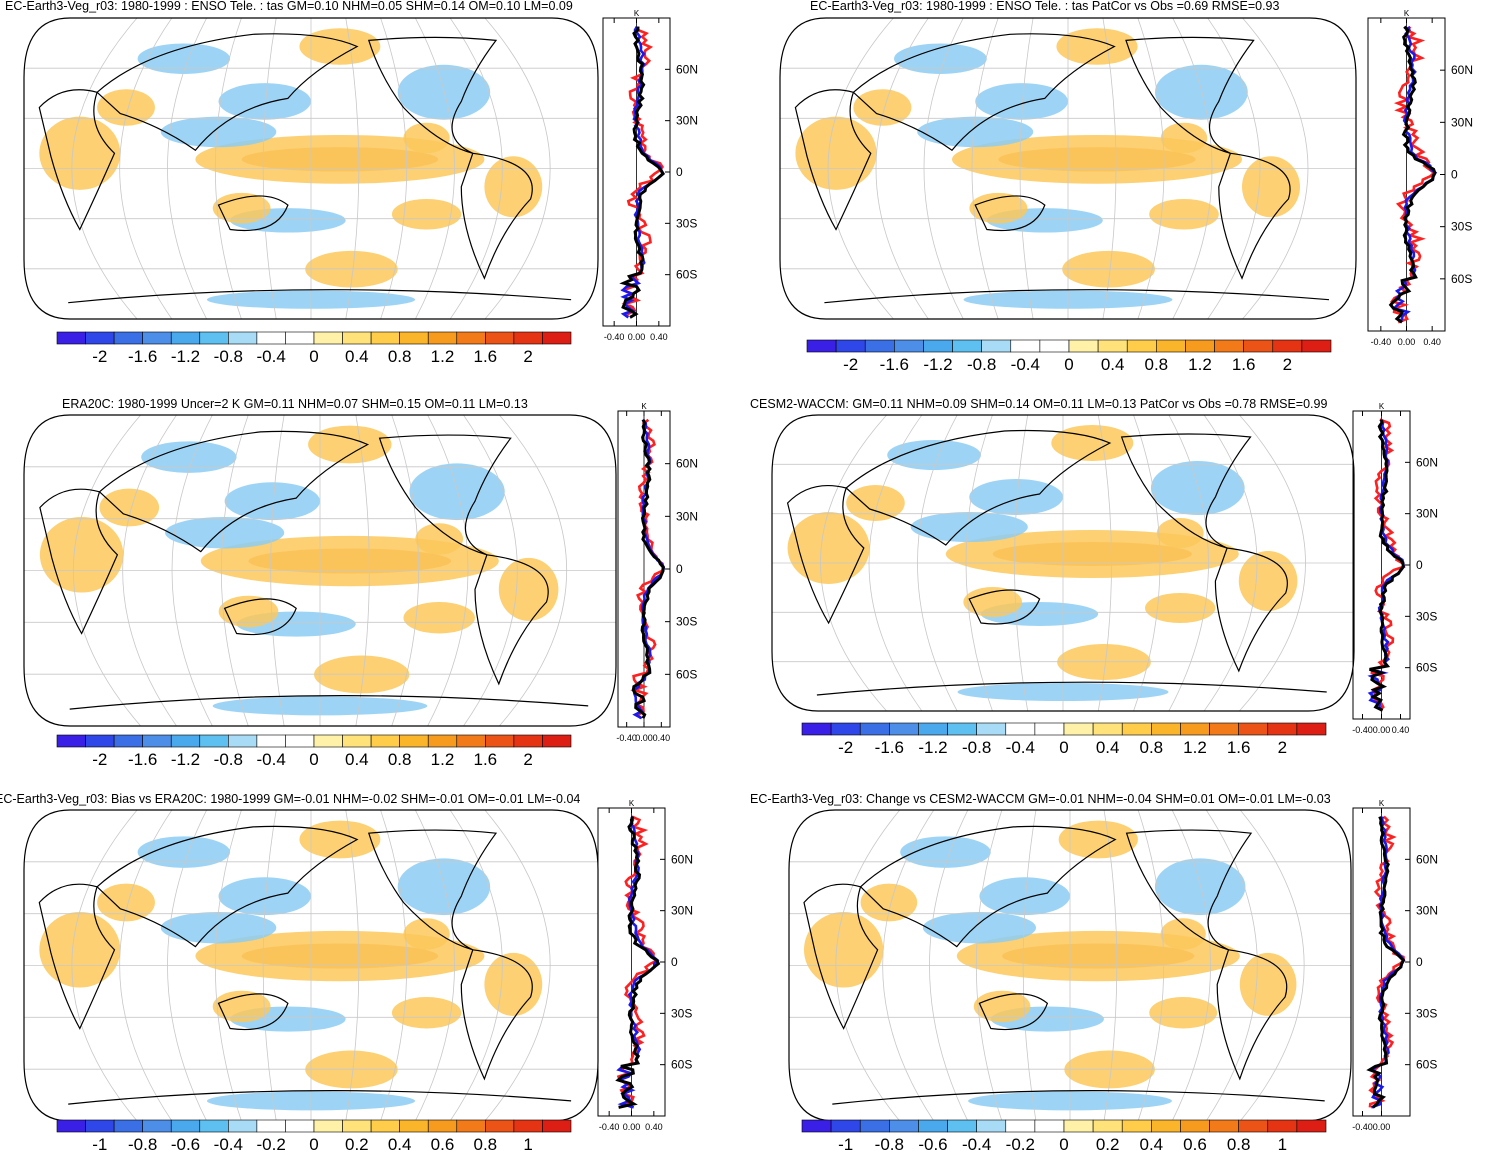 The height and width of the screenshot is (1154, 1500). I want to click on x-tick-label: 0.00, so click(632, 1127).